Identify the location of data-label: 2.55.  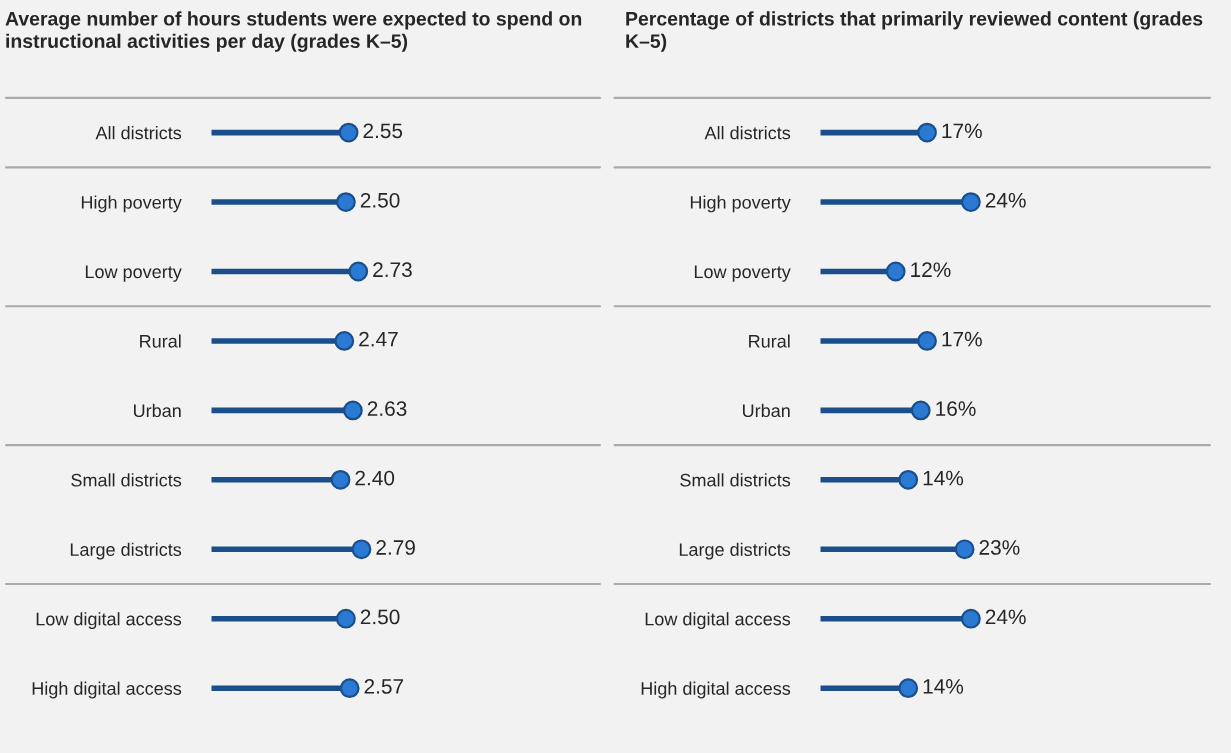
(383, 131).